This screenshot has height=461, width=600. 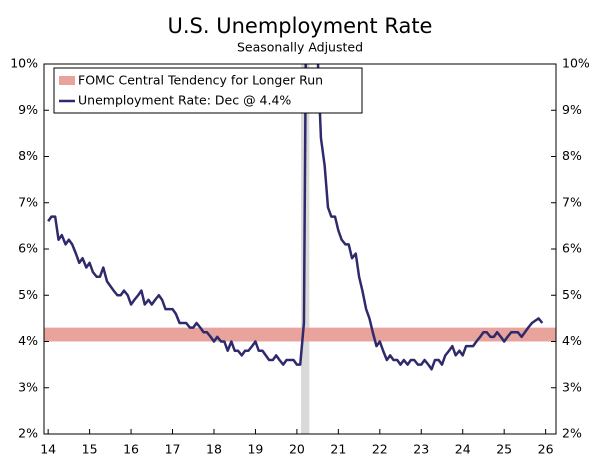 What do you see at coordinates (28, 386) in the screenshot?
I see `y-tick-label: 3%` at bounding box center [28, 386].